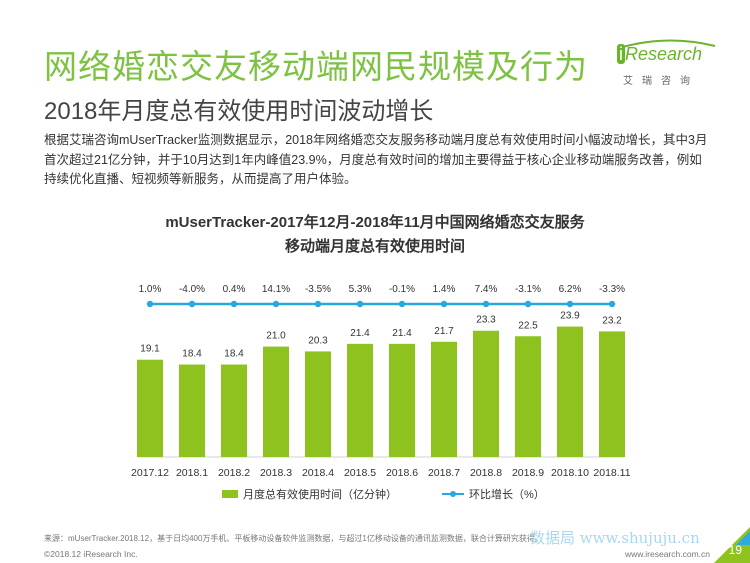  Describe the element at coordinates (453, 494) in the screenshot. I see `legend-line-swatch` at that location.